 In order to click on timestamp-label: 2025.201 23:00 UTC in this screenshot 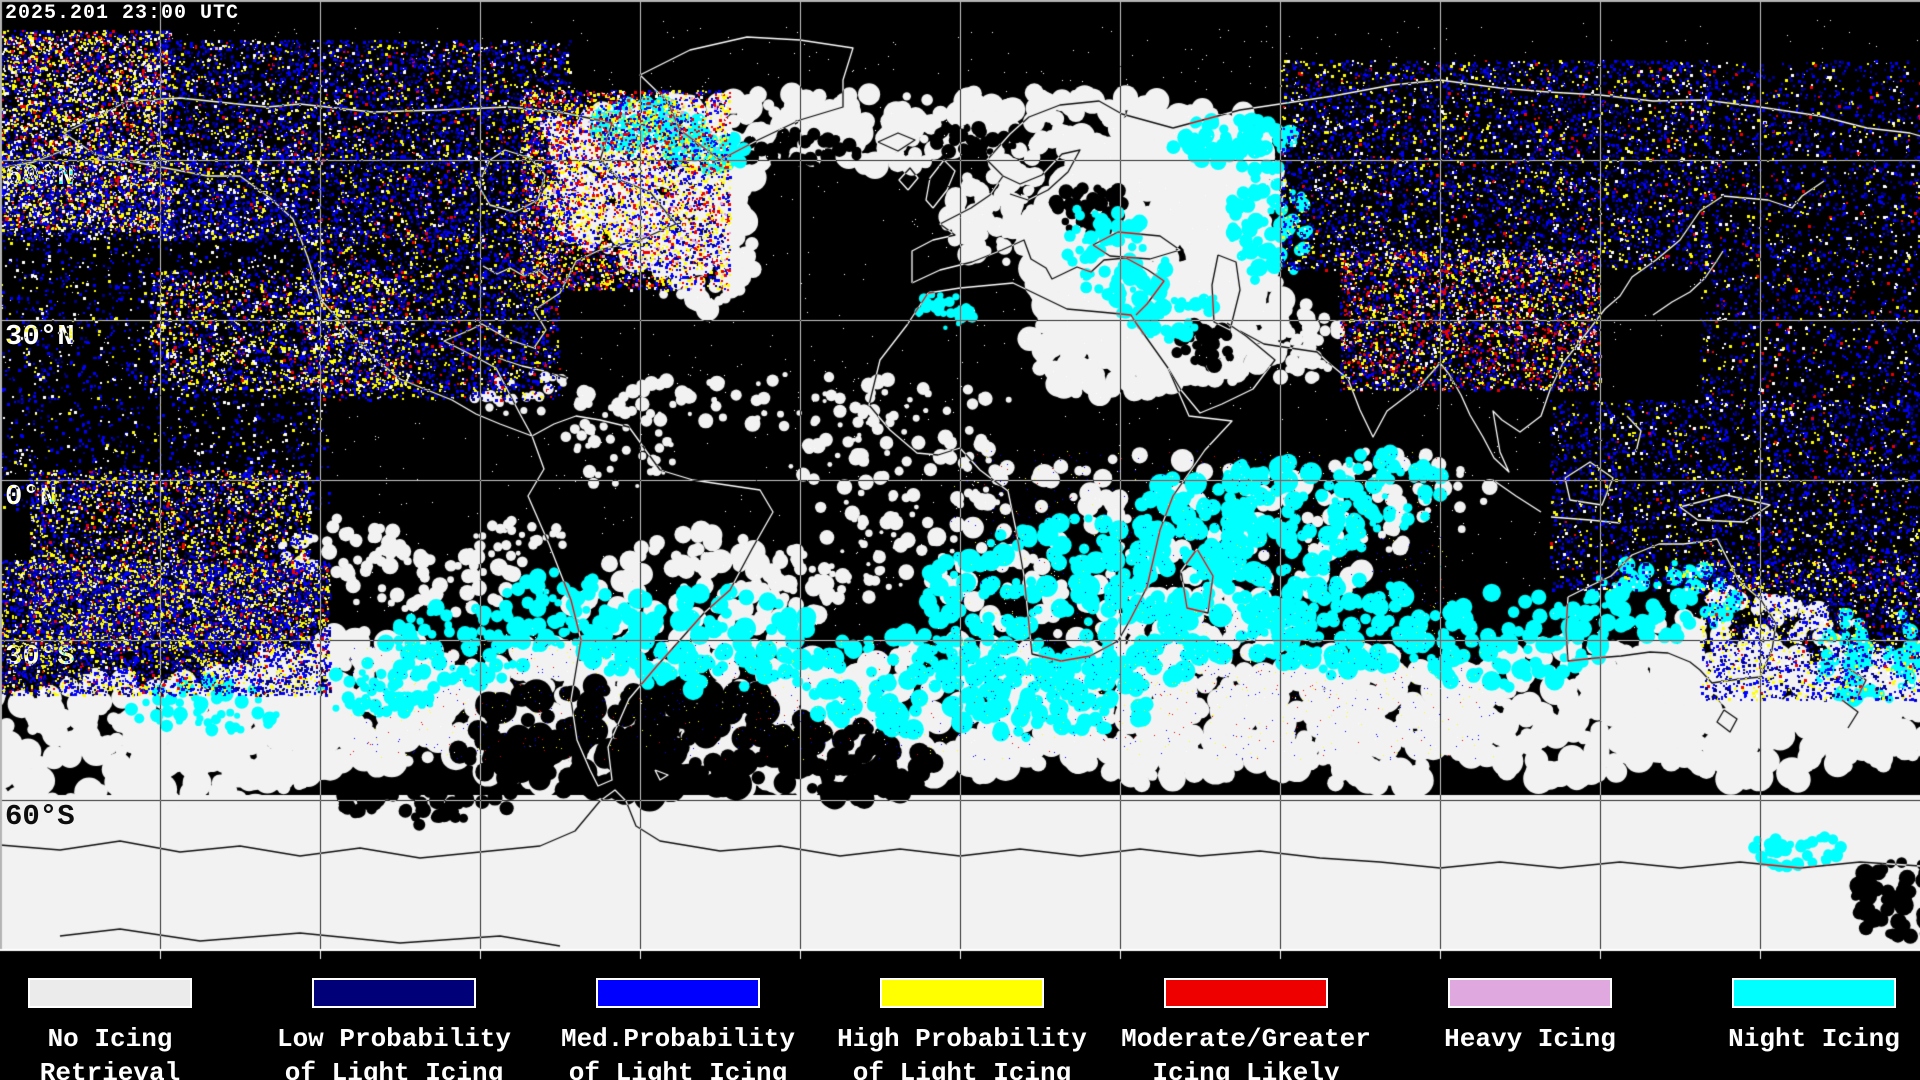, I will do `click(122, 13)`.